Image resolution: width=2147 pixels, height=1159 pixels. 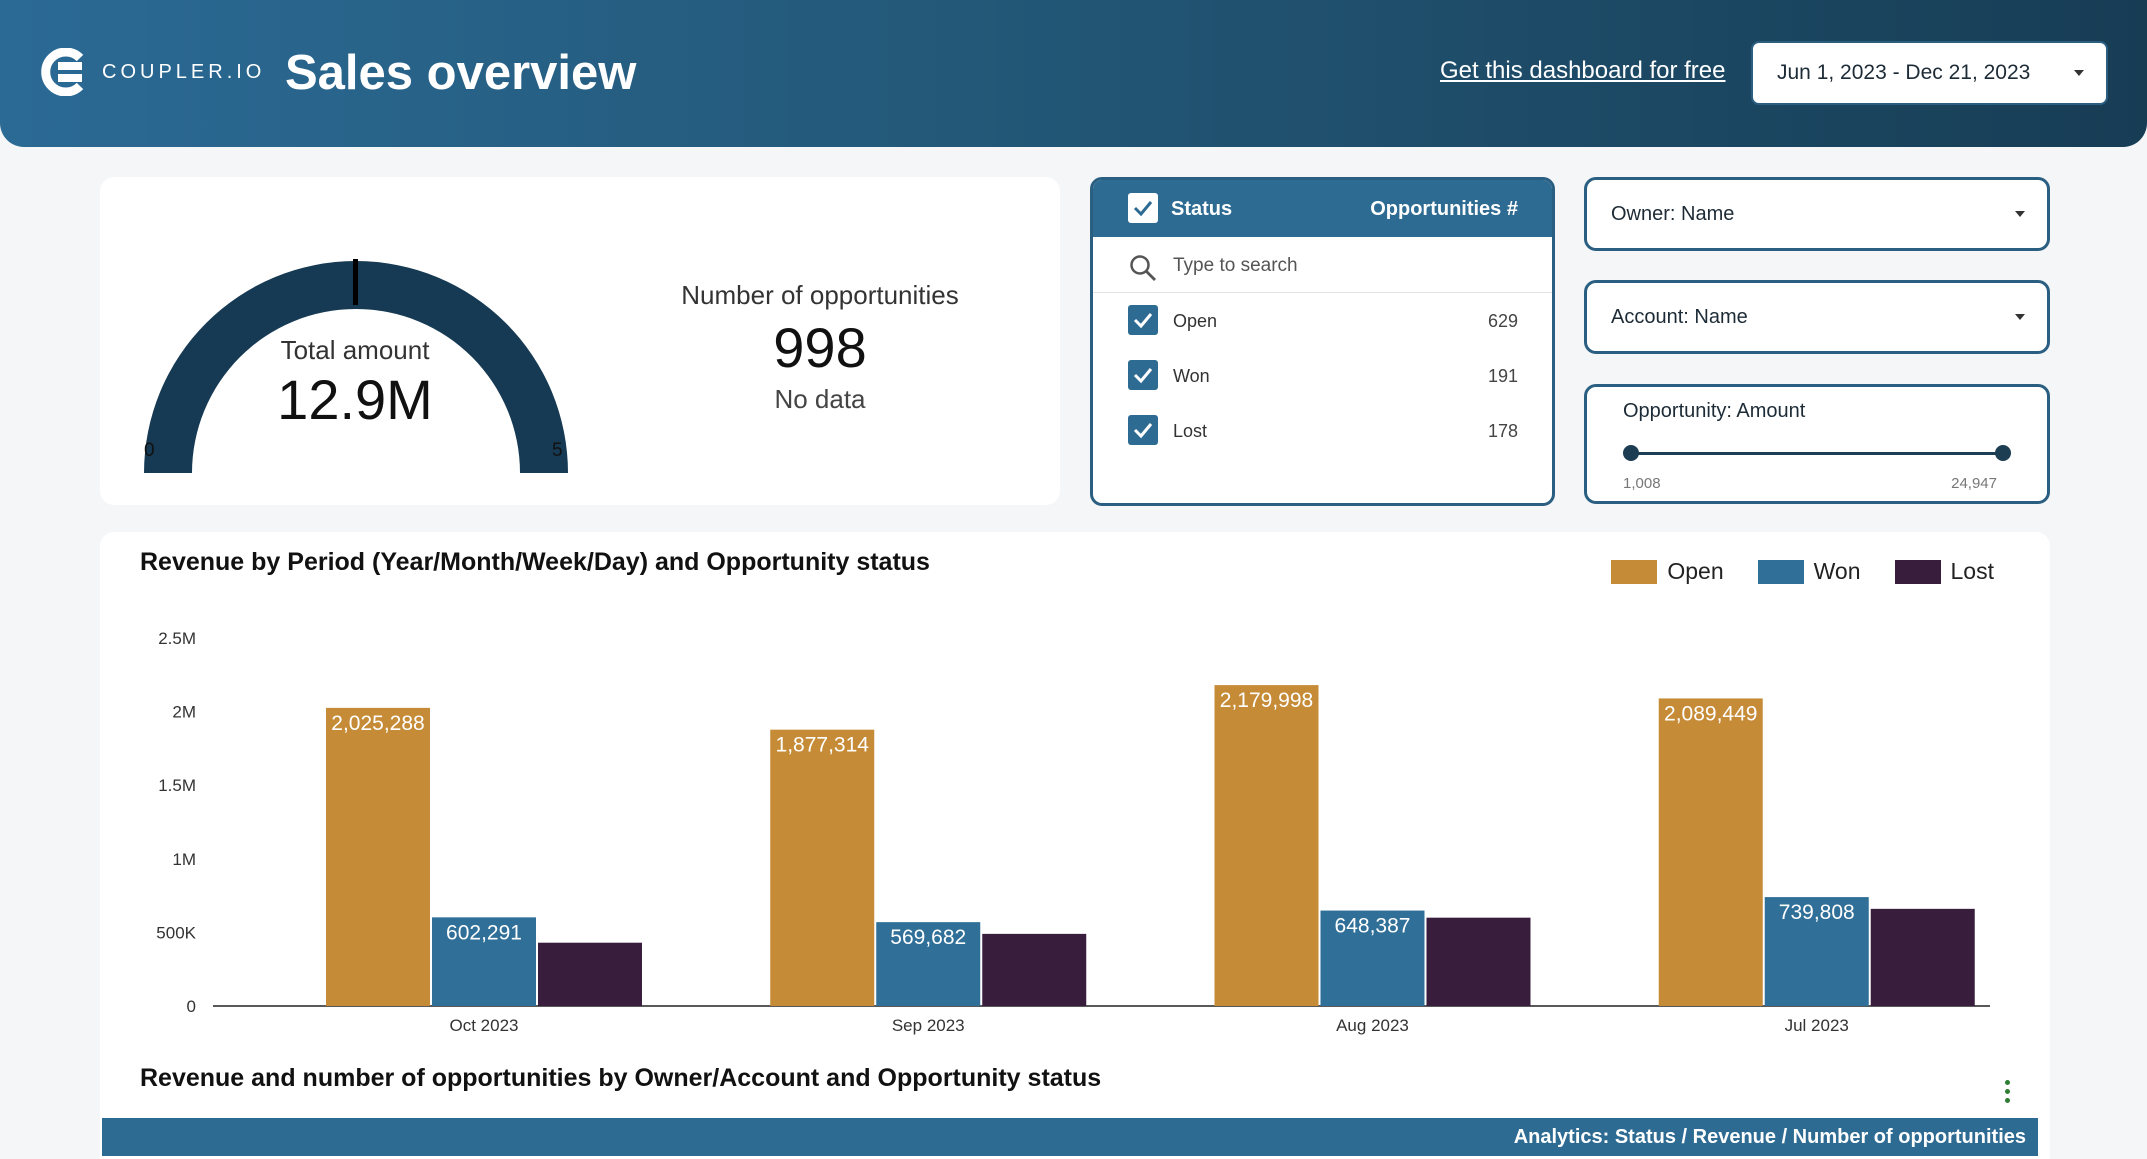 I want to click on gauge-max-label: 5, so click(x=557, y=450).